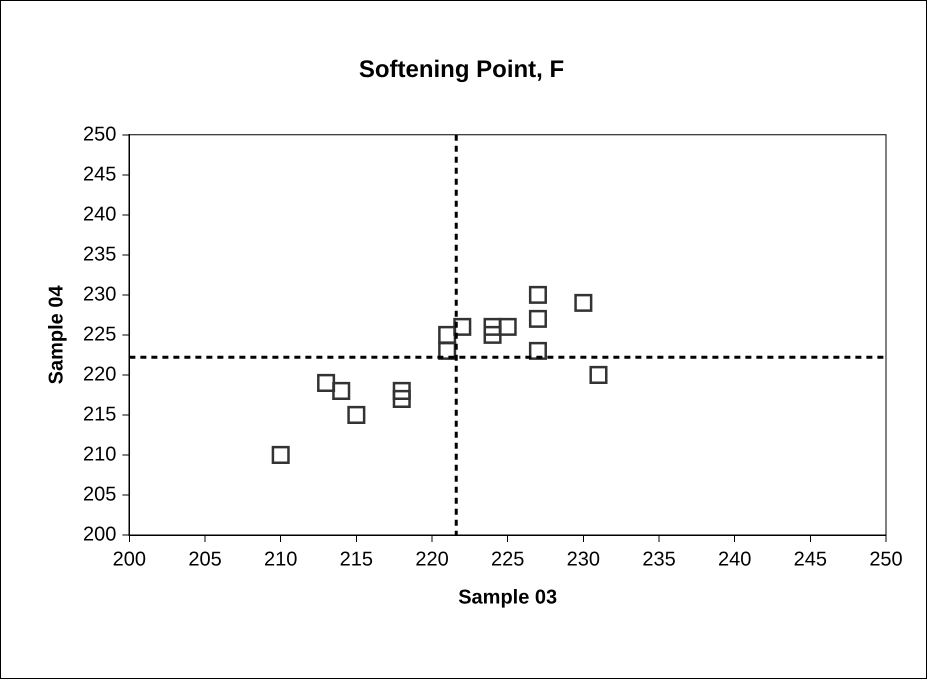  I want to click on x-tick-label: 230, so click(583, 559).